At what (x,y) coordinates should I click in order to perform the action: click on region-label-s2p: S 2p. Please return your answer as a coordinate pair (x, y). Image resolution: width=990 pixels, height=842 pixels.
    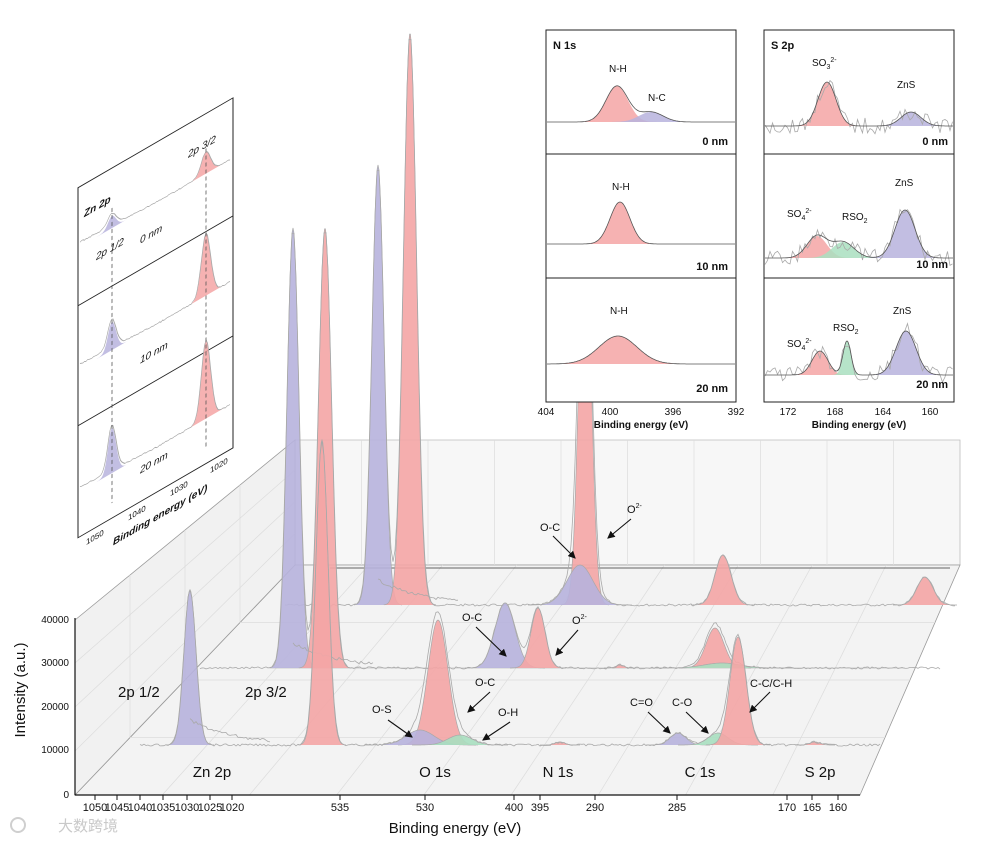
    Looking at the image, I should click on (820, 772).